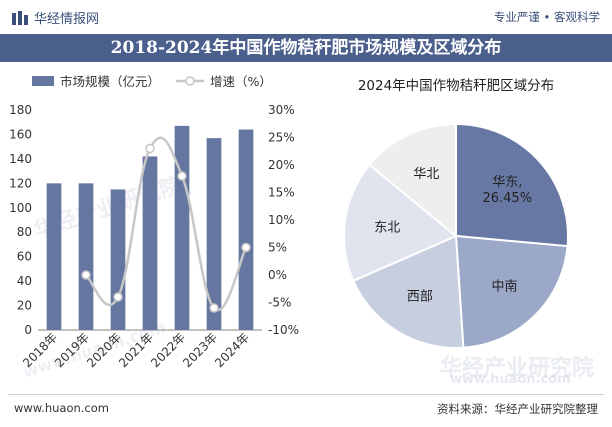 The width and height of the screenshot is (612, 427). Describe the element at coordinates (507, 190) in the screenshot. I see `pie-slice-label: 华东, 26.45%` at that location.